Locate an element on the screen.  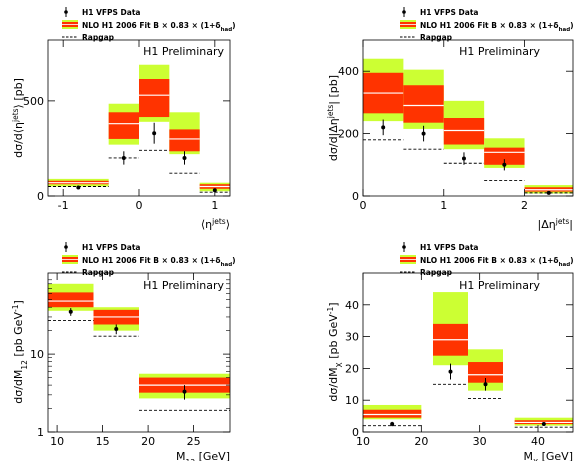
x-axis-label: |Δηjets| is located at coordinates (555, 224).